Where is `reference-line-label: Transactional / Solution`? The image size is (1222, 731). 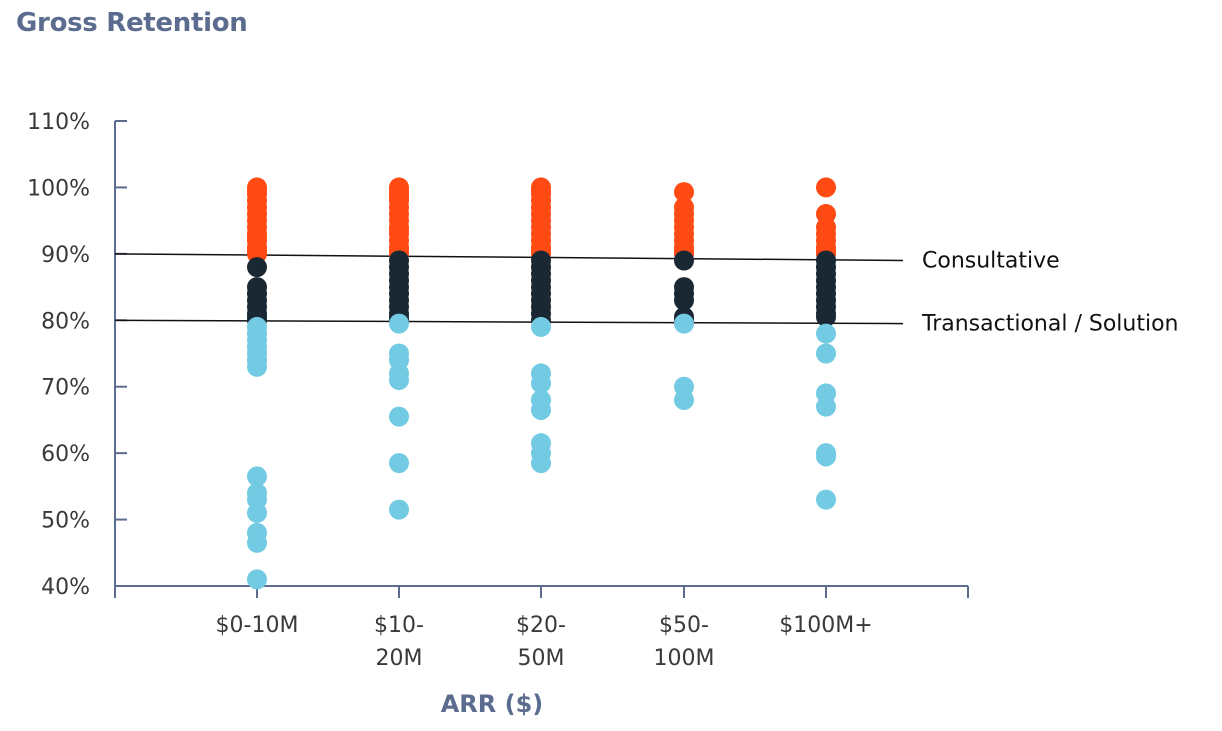
reference-line-label: Transactional / Solution is located at coordinates (1049, 324).